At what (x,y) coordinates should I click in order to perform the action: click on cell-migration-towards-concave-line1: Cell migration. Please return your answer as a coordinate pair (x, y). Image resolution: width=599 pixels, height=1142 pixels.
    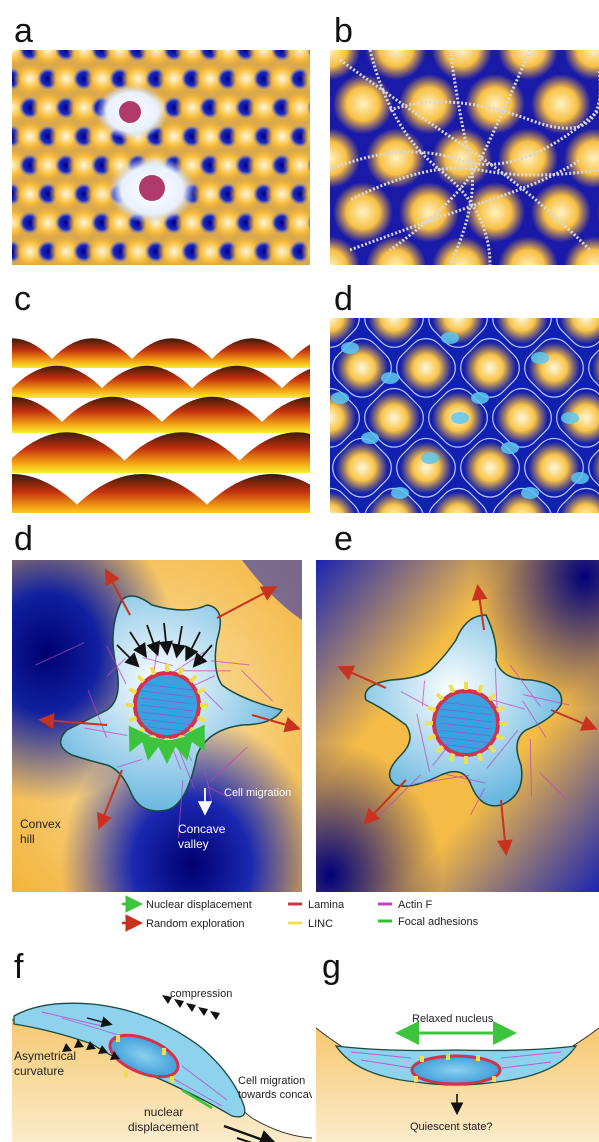
    Looking at the image, I should click on (271, 1081).